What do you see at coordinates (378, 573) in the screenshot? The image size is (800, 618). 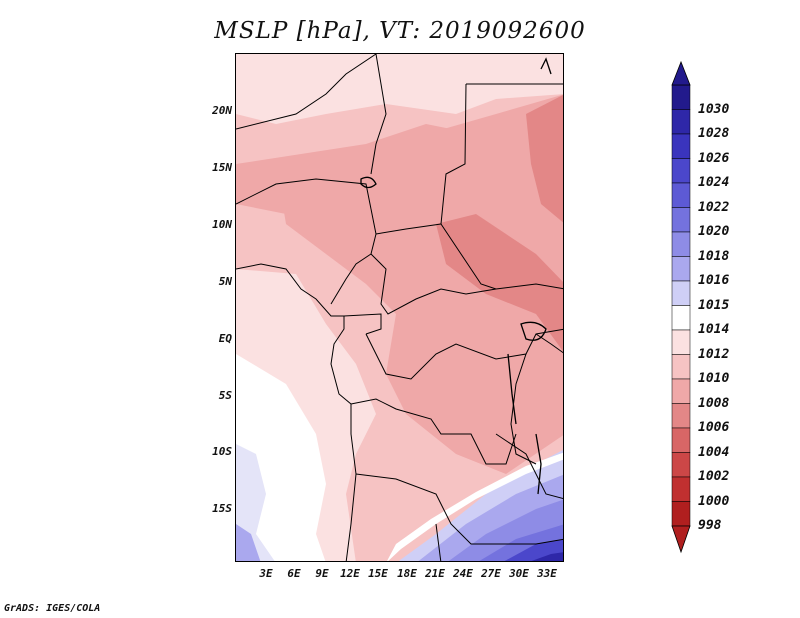 I see `lon-label: 15E` at bounding box center [378, 573].